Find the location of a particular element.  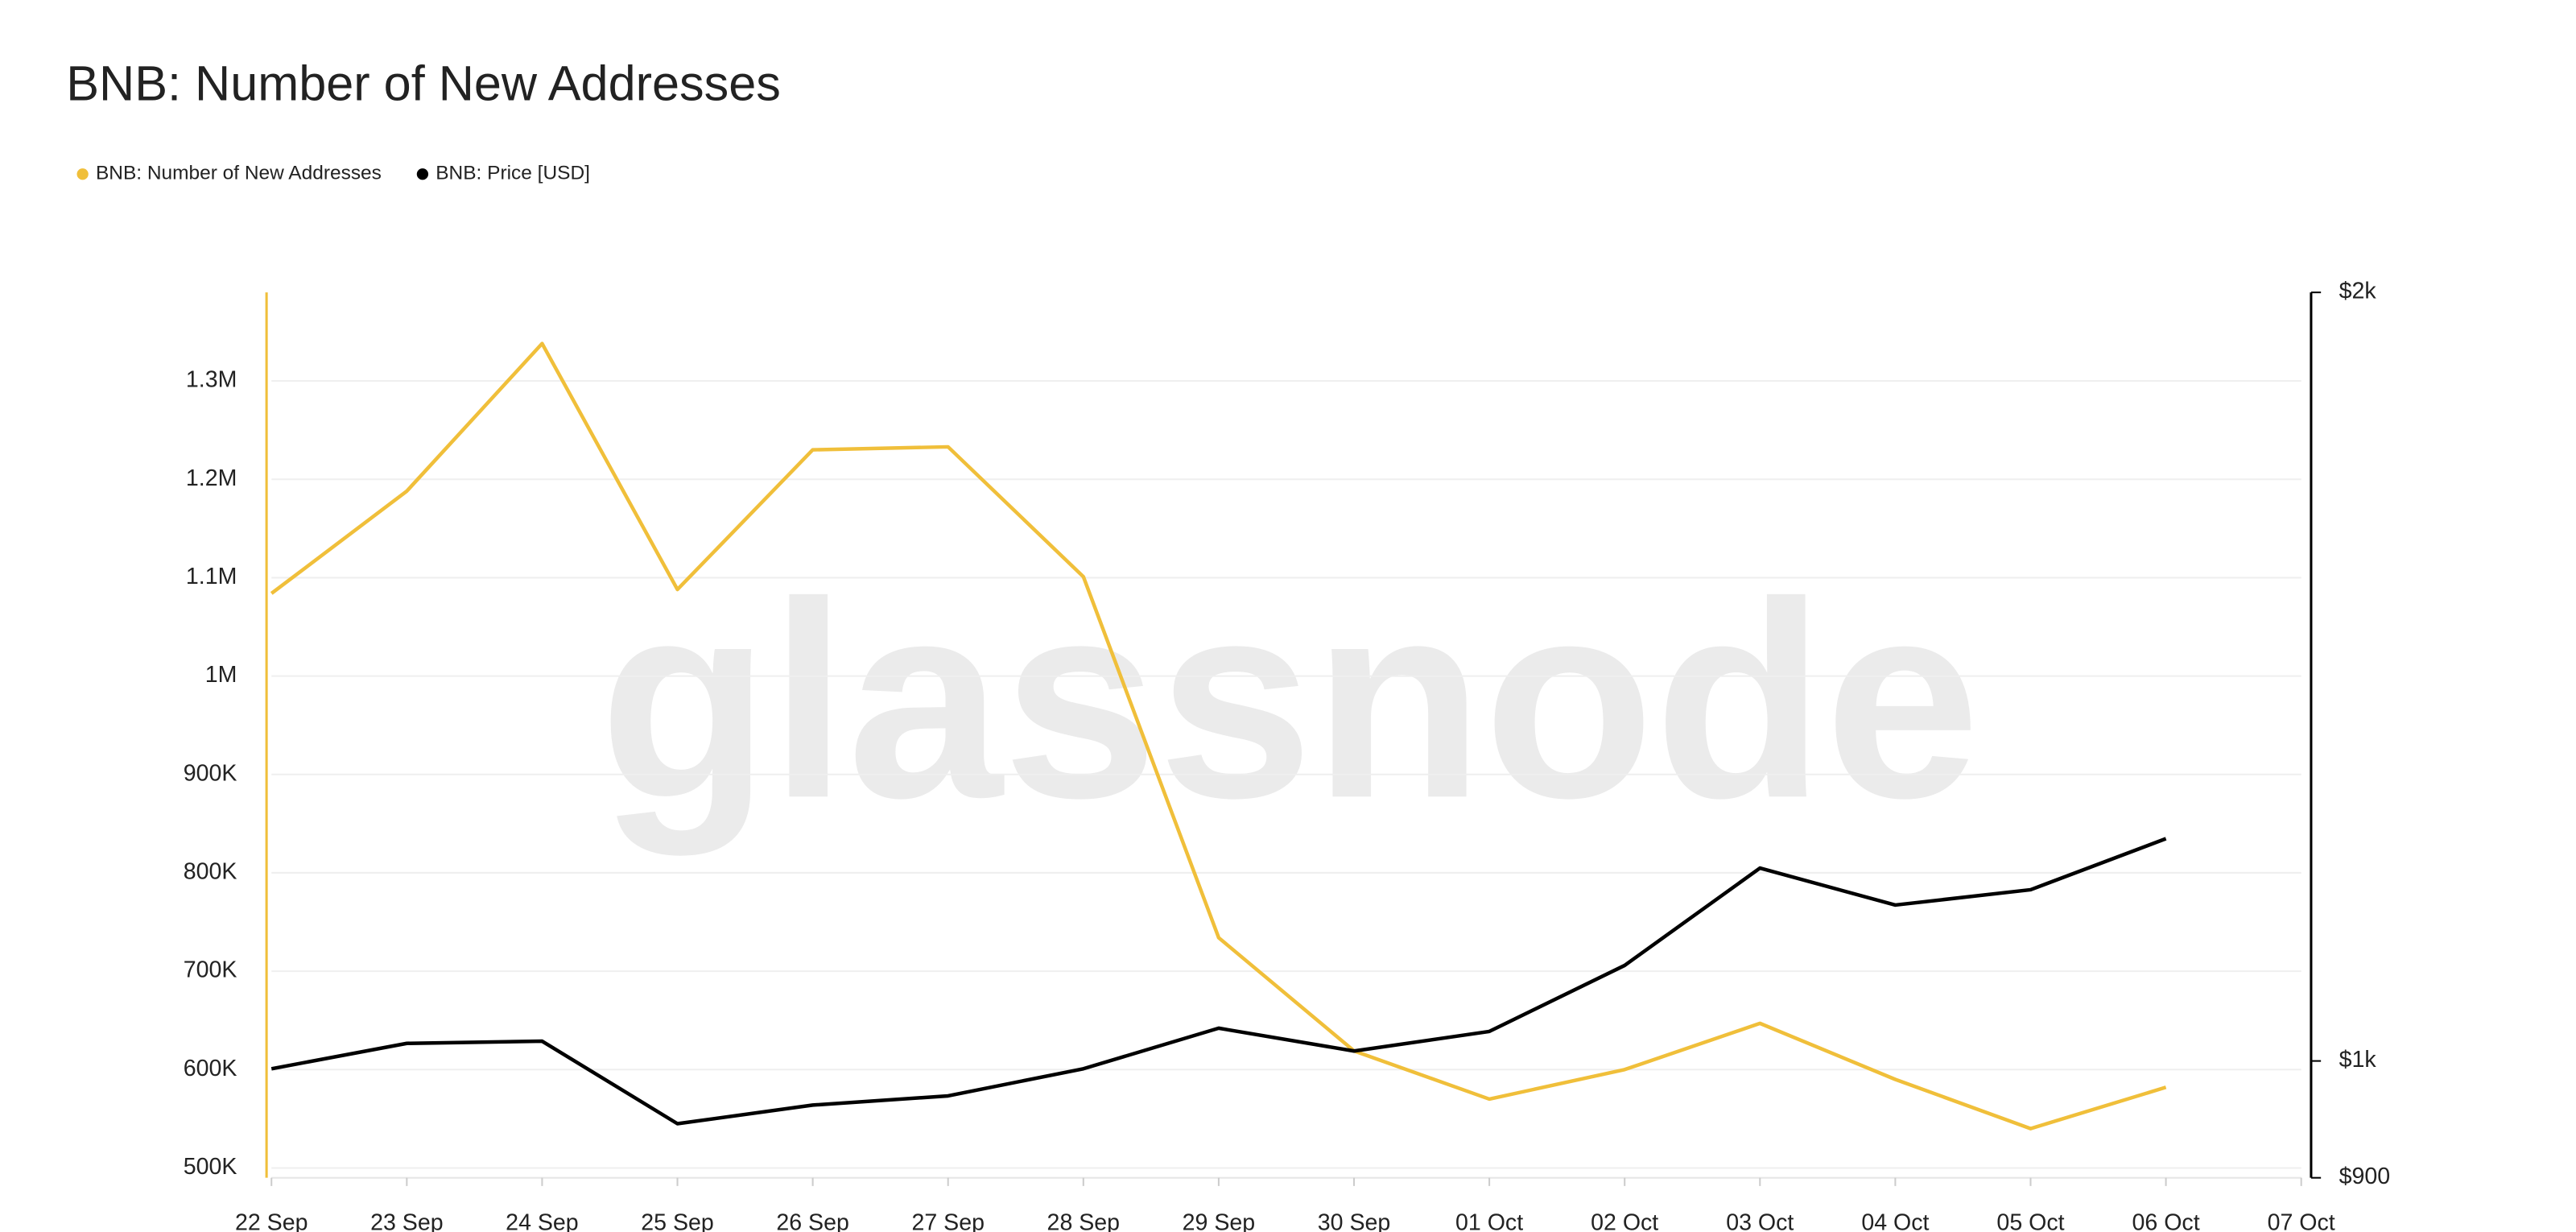

x-tick-label: 06 Oct is located at coordinates (2166, 1220).